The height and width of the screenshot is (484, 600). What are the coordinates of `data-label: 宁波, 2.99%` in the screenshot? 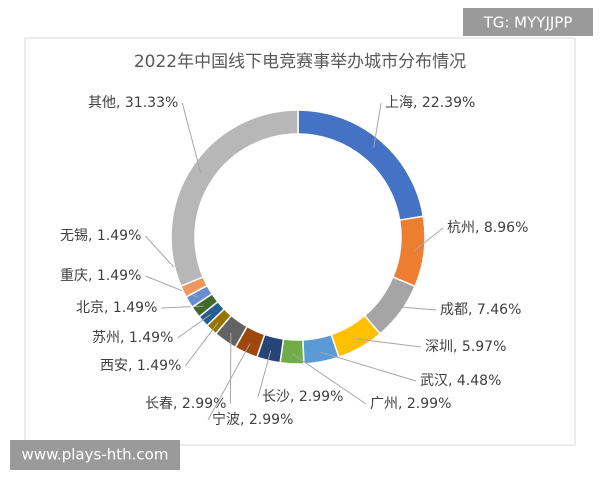 It's located at (252, 419).